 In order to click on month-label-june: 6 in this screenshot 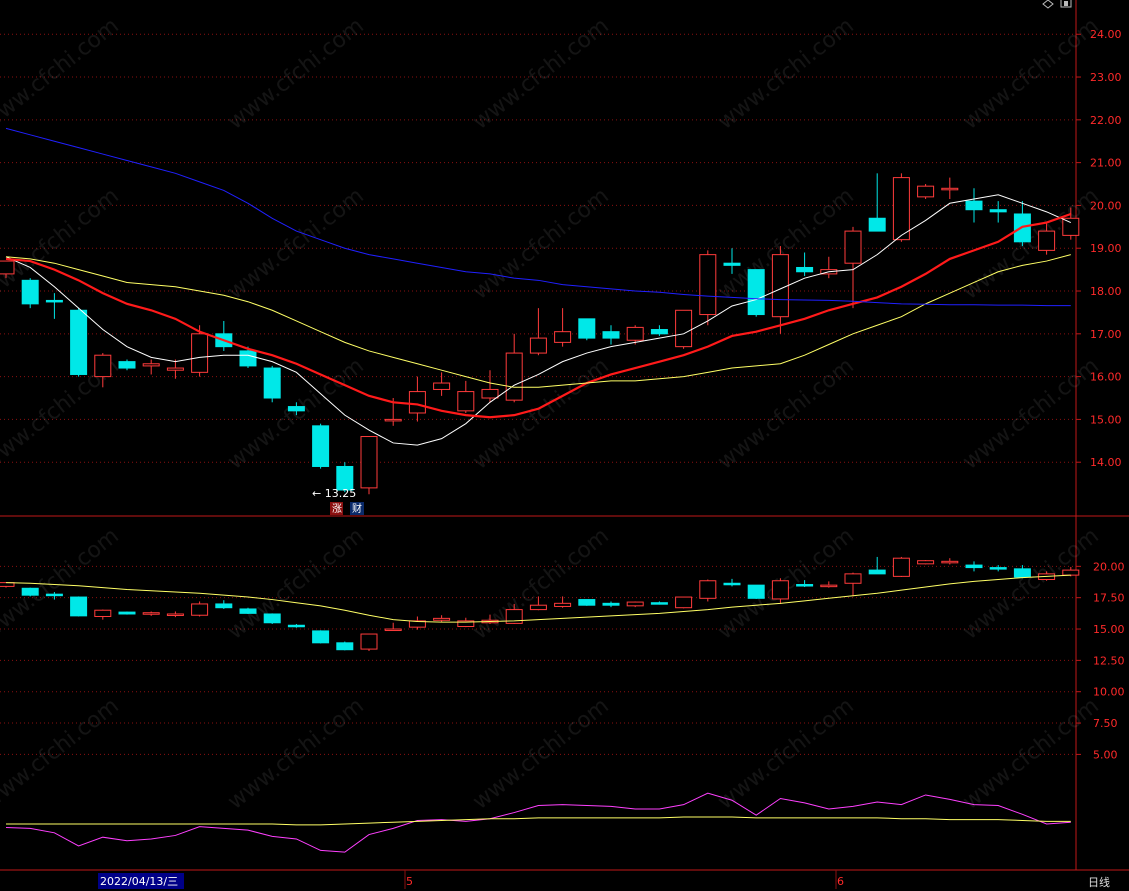, I will do `click(840, 881)`.